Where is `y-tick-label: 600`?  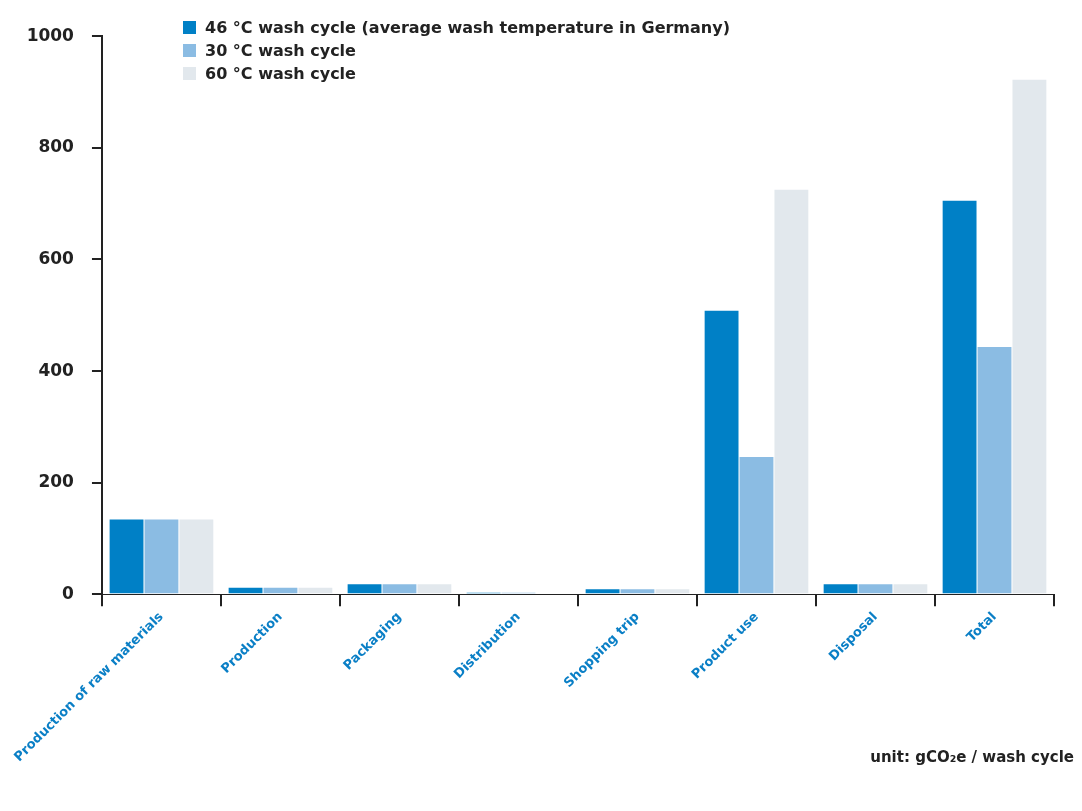 y-tick-label: 600 is located at coordinates (56, 257).